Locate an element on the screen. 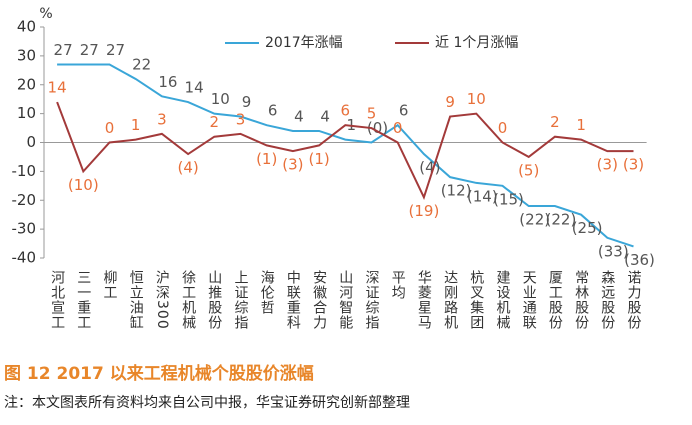  y-tick-label: -40 is located at coordinates (24, 258).